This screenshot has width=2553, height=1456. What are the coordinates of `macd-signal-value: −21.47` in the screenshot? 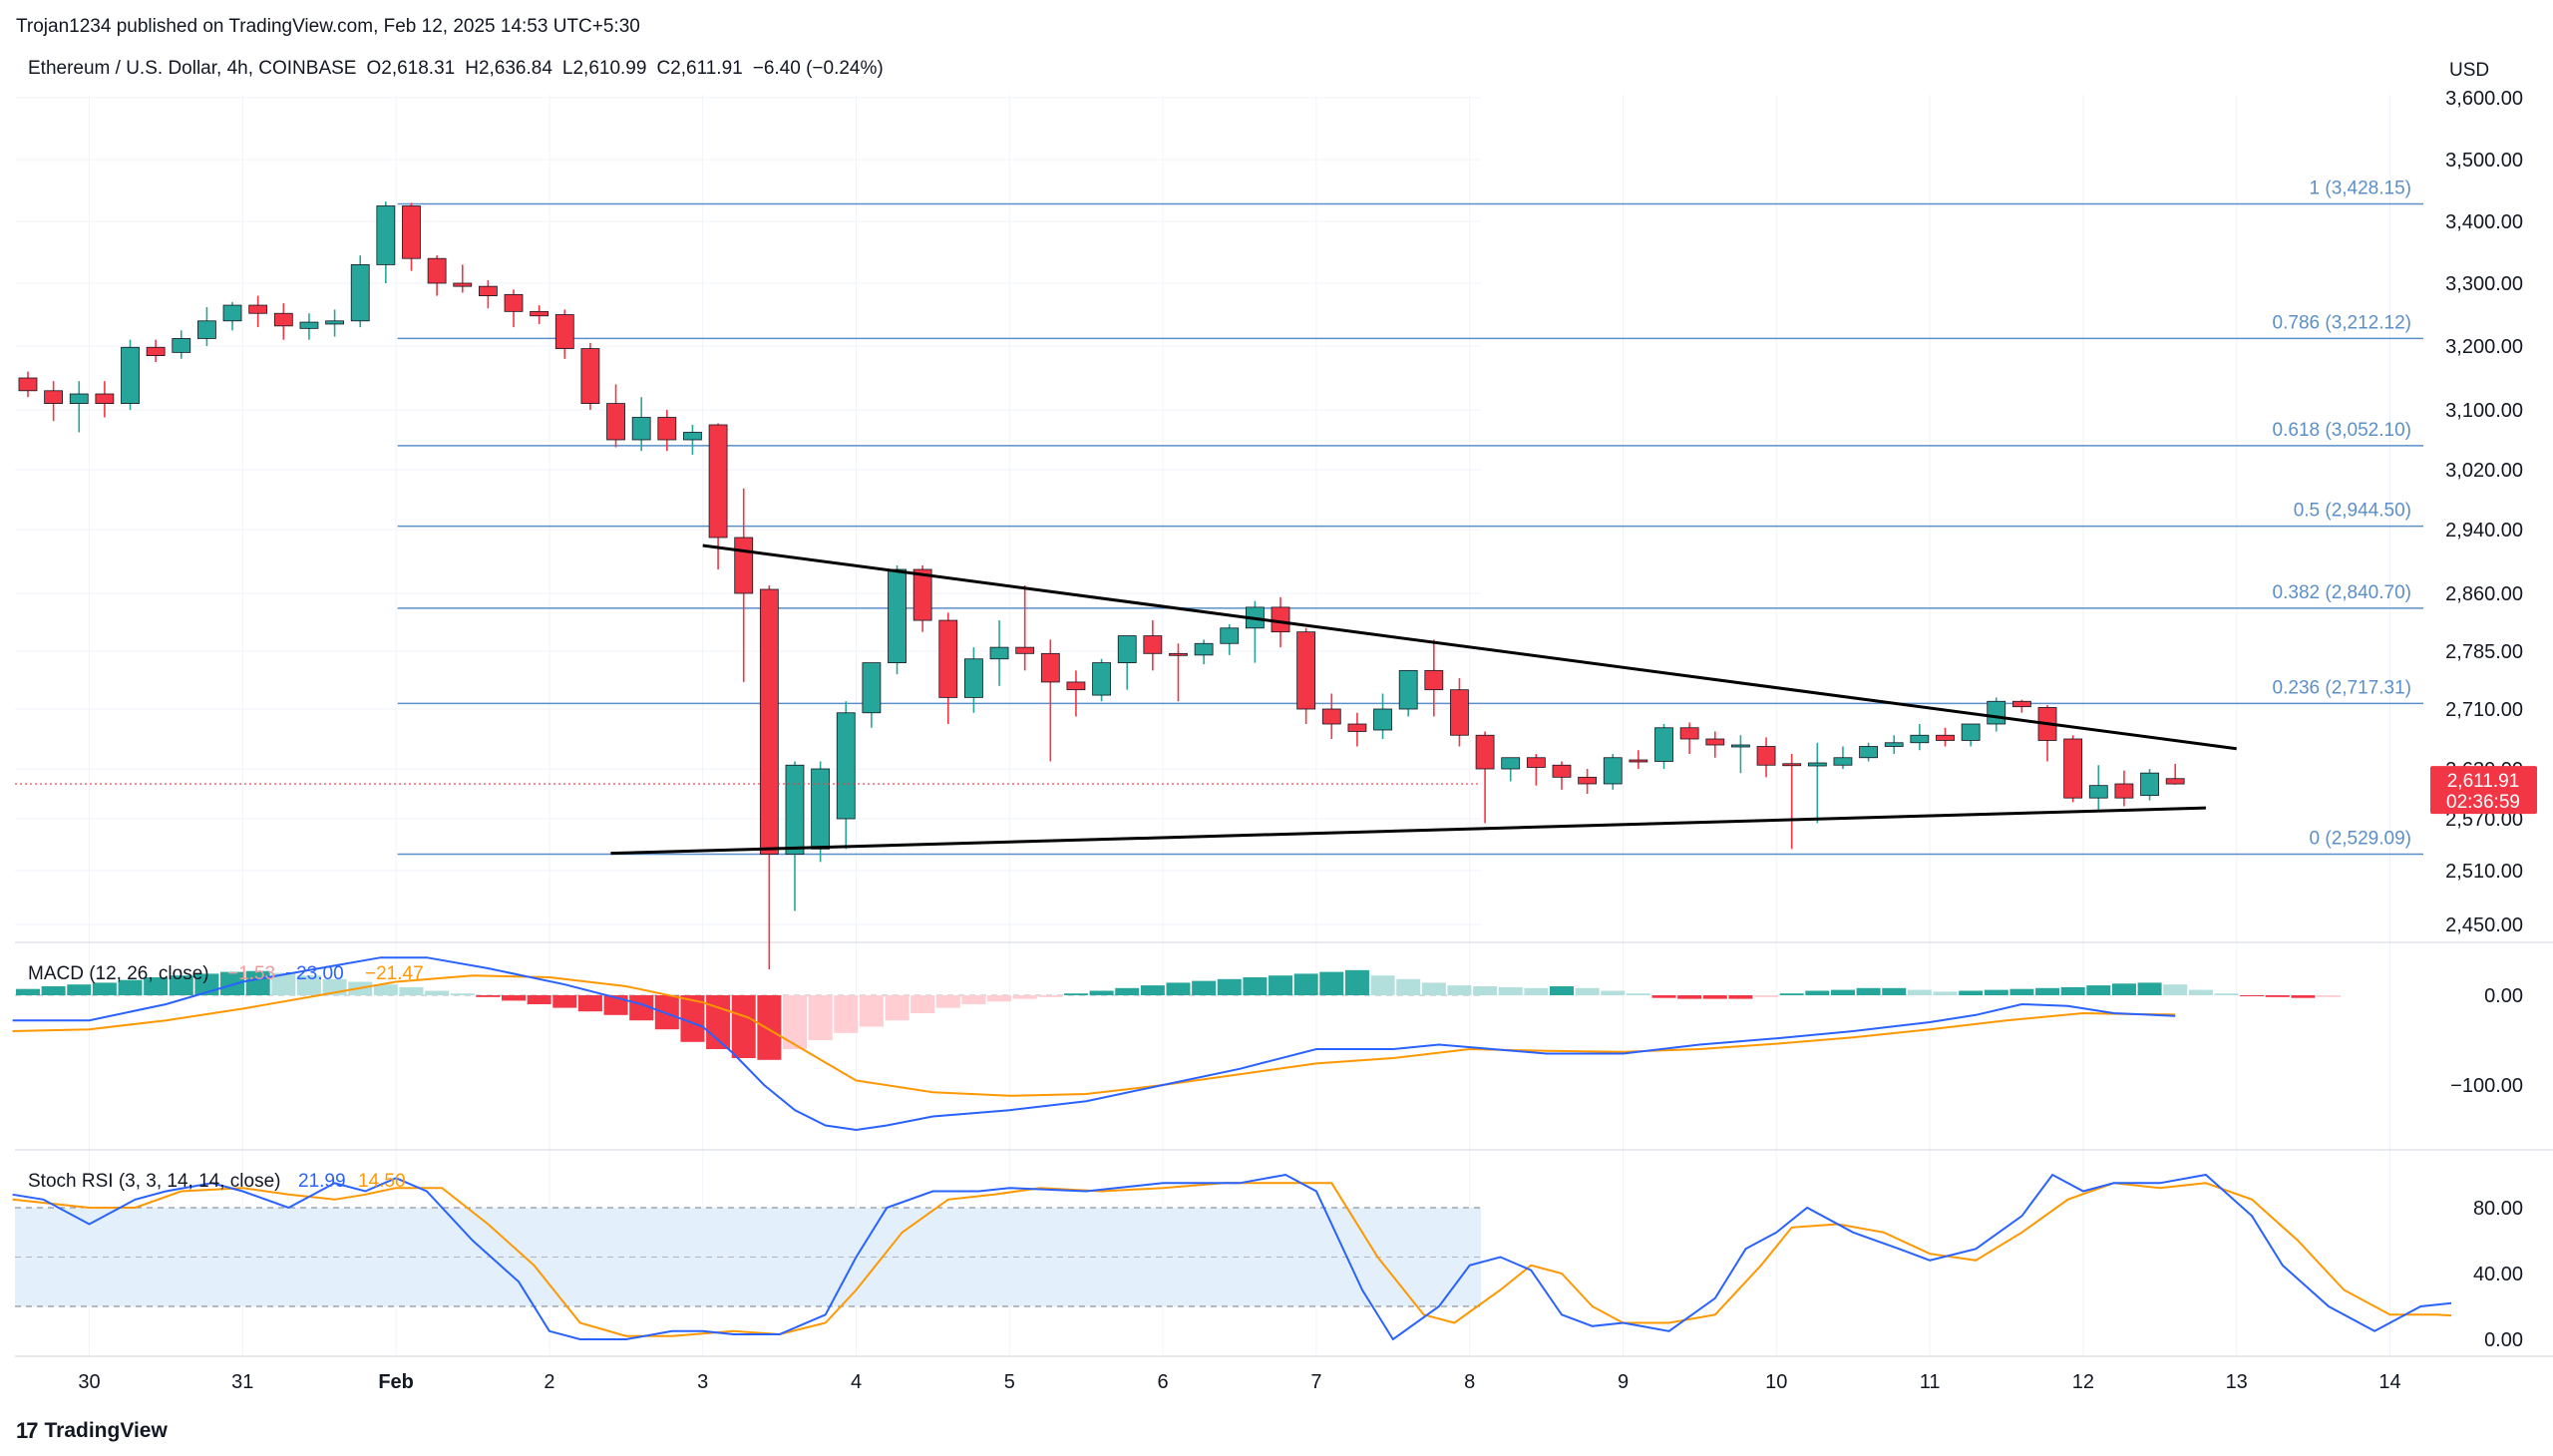 It's located at (395, 973).